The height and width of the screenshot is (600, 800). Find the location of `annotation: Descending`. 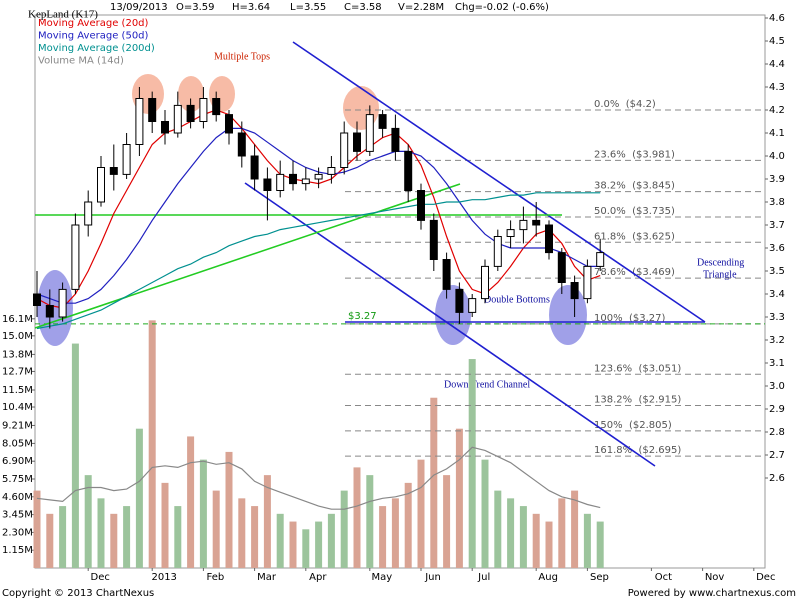

annotation: Descending is located at coordinates (720, 262).